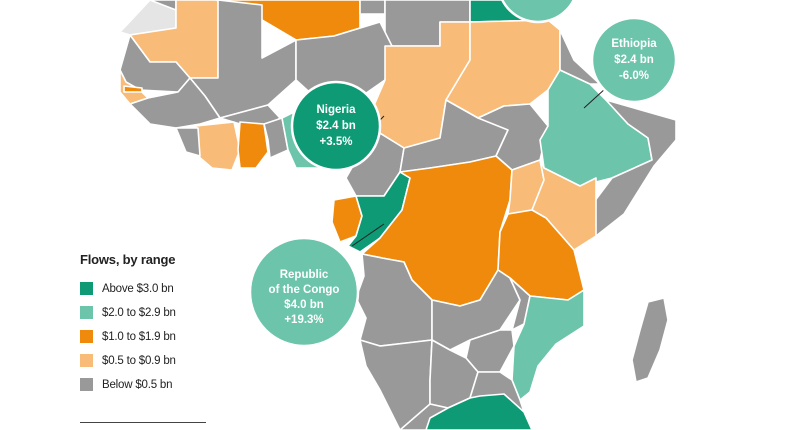  What do you see at coordinates (180, 336) in the screenshot?
I see `legend-item-1-to-1.9bn: $1.0 to $1.9 bn` at bounding box center [180, 336].